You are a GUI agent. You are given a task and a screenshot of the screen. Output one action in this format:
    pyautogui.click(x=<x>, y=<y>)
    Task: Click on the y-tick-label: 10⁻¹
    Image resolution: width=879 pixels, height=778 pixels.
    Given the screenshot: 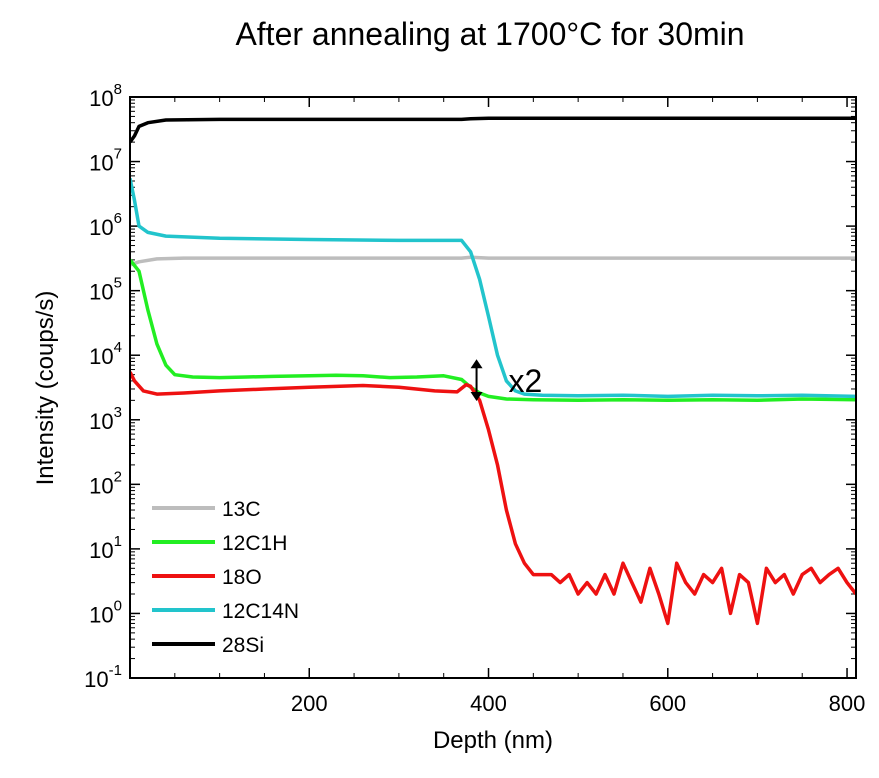 What is the action you would take?
    pyautogui.click(x=103, y=677)
    